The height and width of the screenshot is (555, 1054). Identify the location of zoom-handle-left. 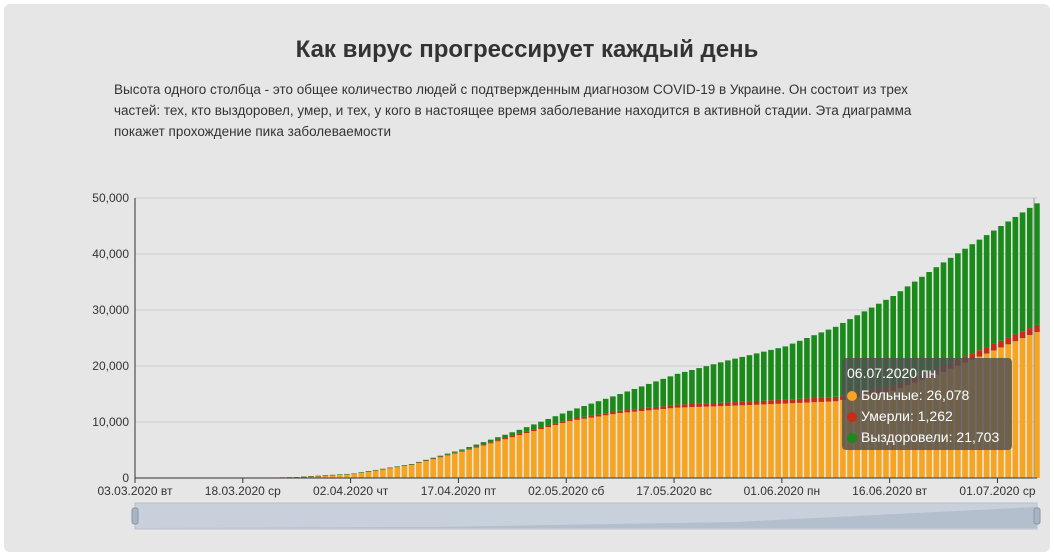
(135, 516).